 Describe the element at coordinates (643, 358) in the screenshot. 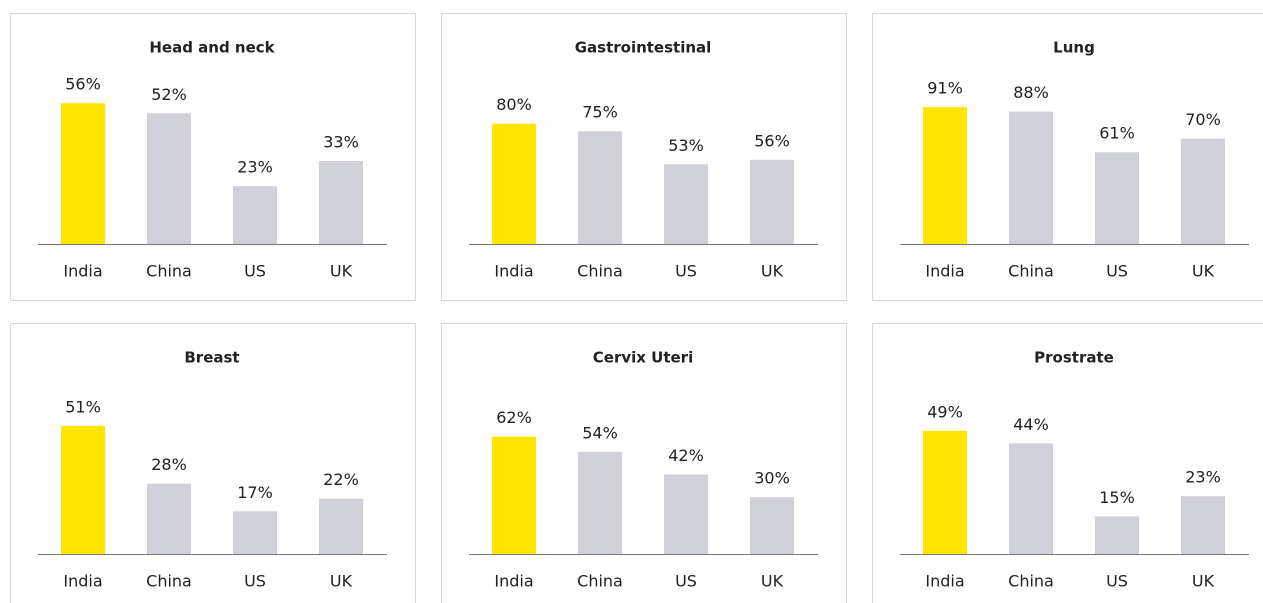

I see `chart-title: Cervix Uteri` at that location.